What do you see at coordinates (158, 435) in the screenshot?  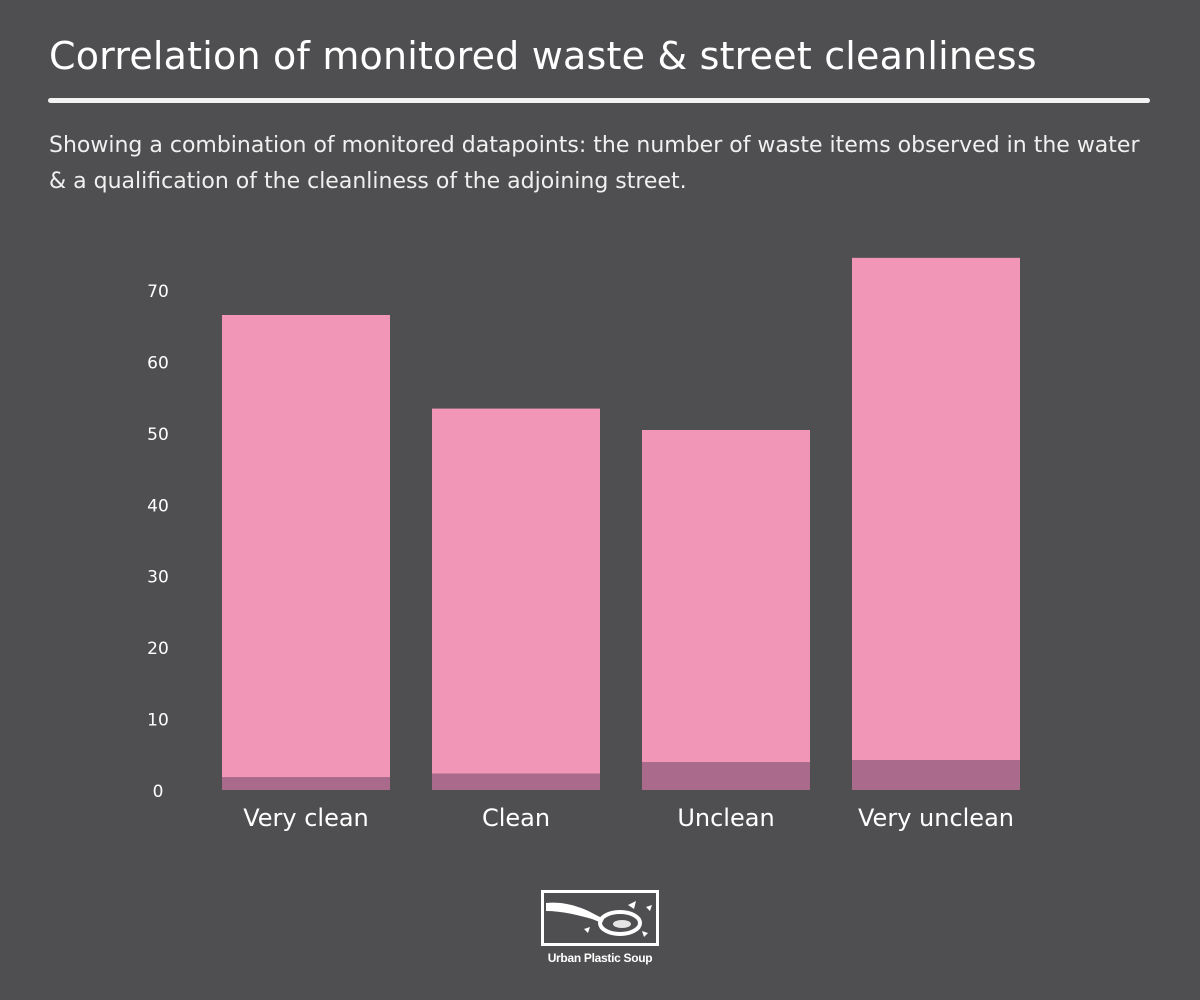 I see `y-tick-label: 50` at bounding box center [158, 435].